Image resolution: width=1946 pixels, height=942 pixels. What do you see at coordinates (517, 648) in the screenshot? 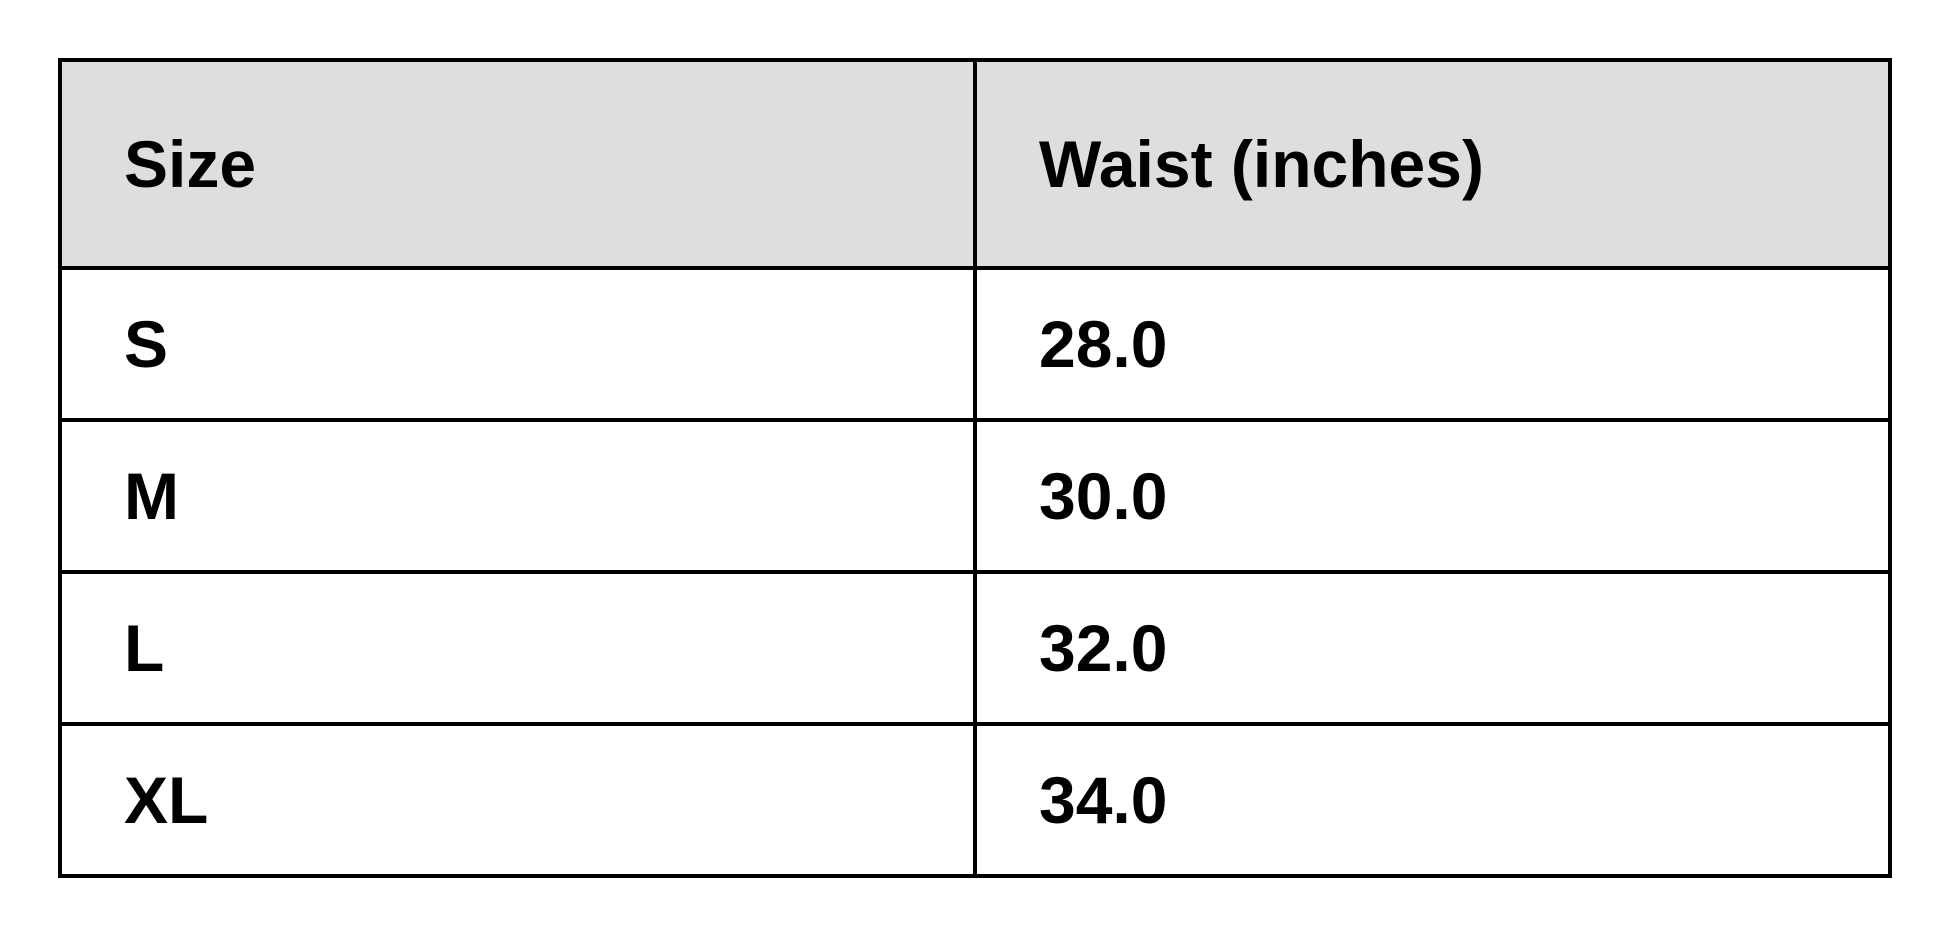
I see `cell-size: L` at bounding box center [517, 648].